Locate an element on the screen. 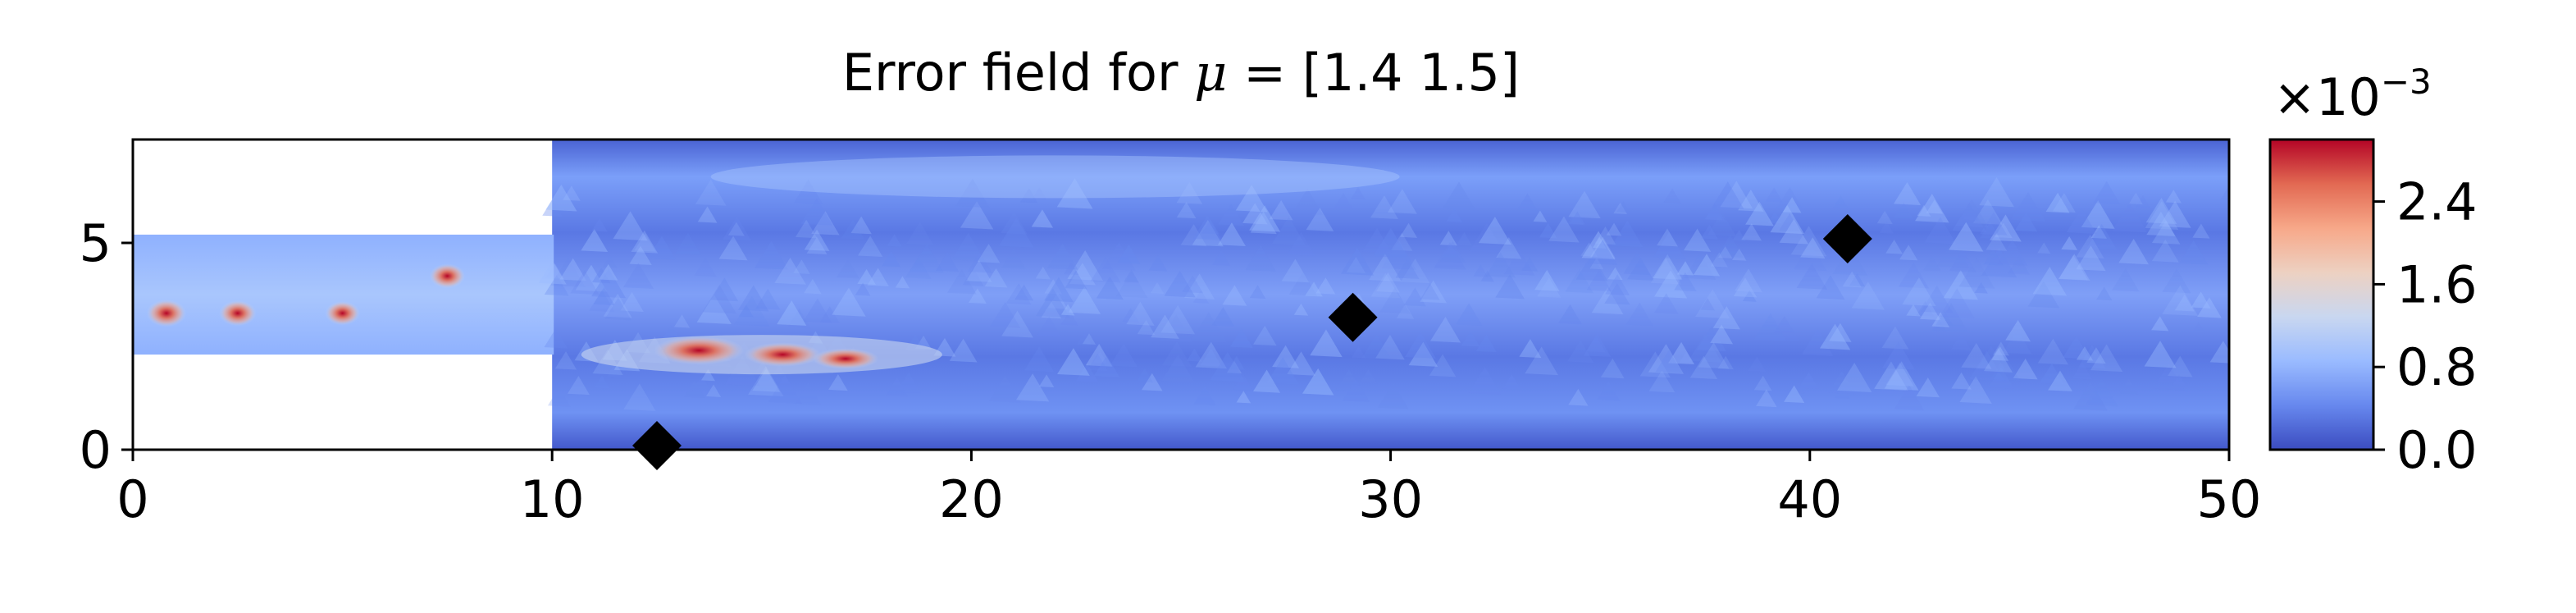  colorbar-ticks: 0.0 0.8 1.6 2.4 is located at coordinates (2425, 326).